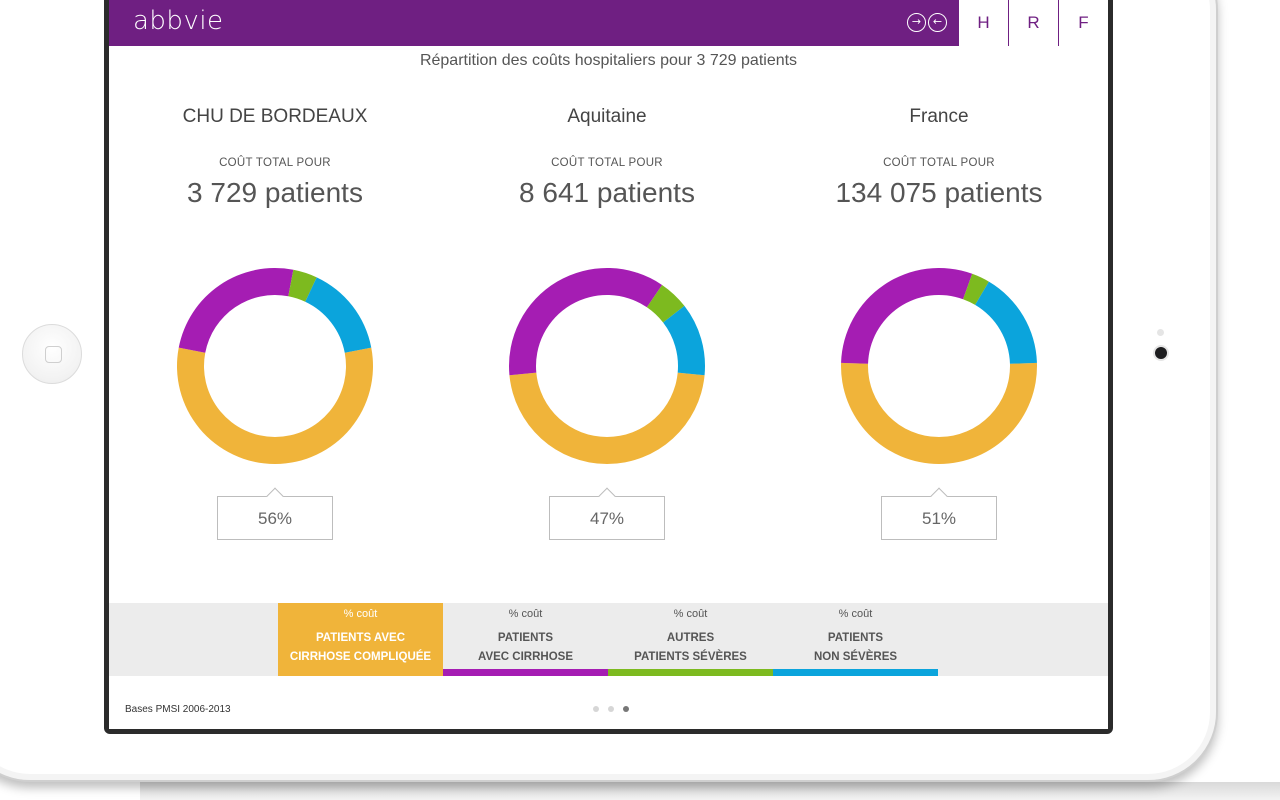 This screenshot has width=1280, height=800. I want to click on panel-patient-count: 134 075 patients, so click(939, 192).